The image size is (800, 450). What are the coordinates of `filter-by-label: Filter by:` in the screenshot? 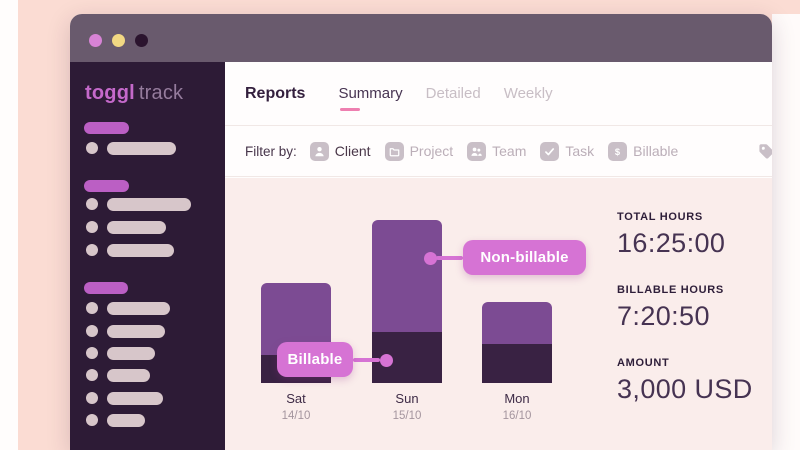 It's located at (271, 151).